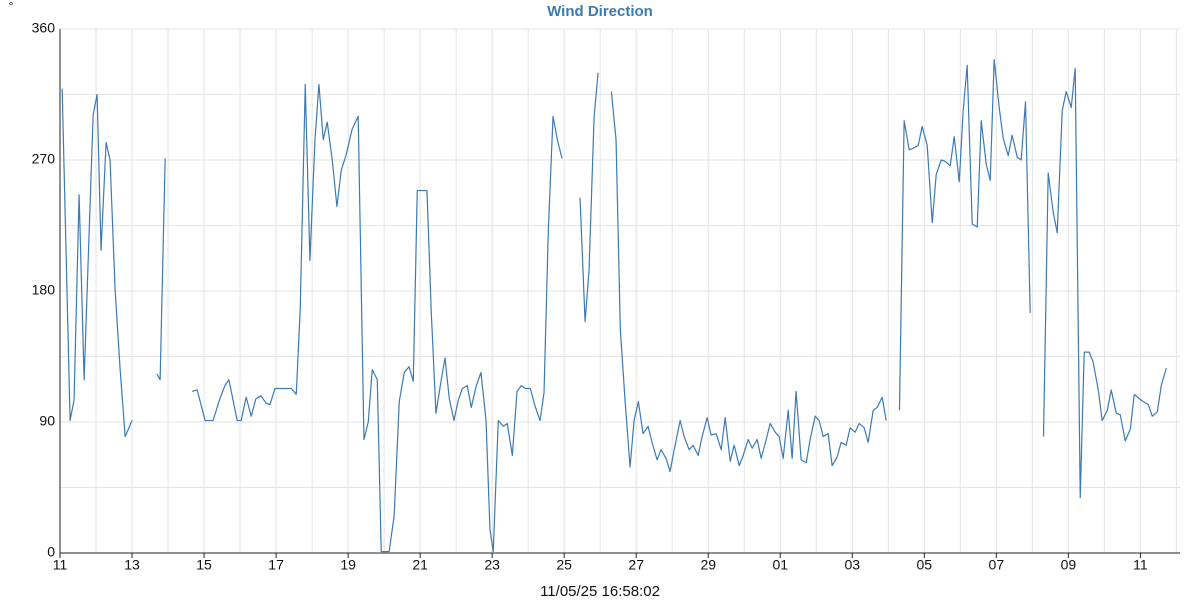 This screenshot has width=1200, height=600. I want to click on x-tick-label: 23, so click(492, 565).